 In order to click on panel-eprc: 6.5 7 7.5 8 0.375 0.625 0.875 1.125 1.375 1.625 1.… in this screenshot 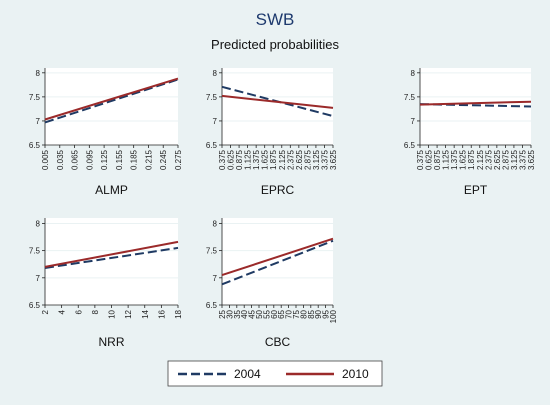, I will do `click(272, 132)`.